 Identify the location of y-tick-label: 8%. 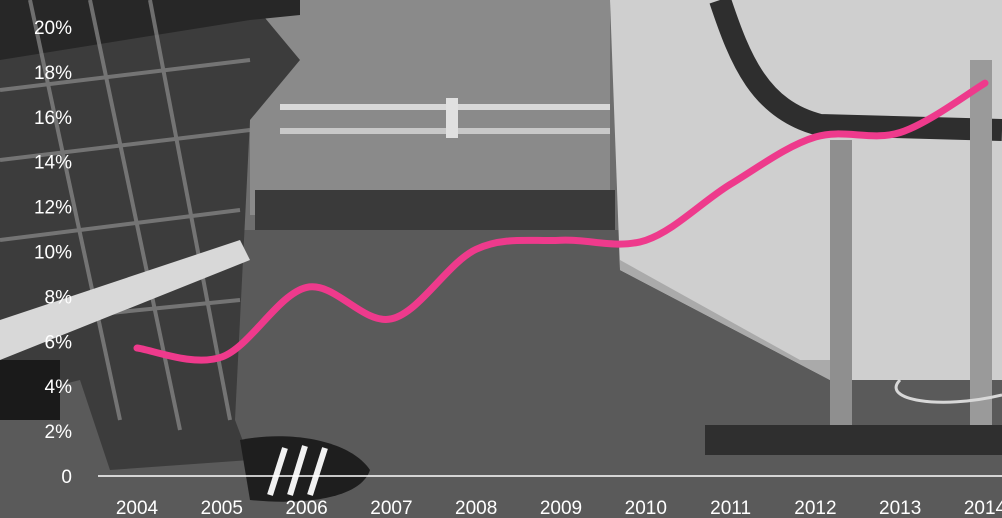
(59, 297).